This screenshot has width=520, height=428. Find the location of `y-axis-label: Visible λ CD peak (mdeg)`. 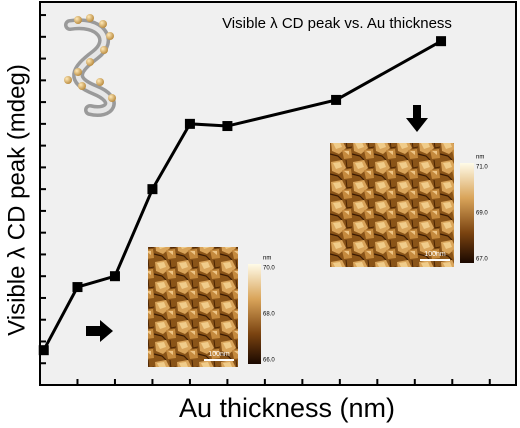

y-axis-label: Visible λ CD peak (mdeg) is located at coordinates (16, 200).